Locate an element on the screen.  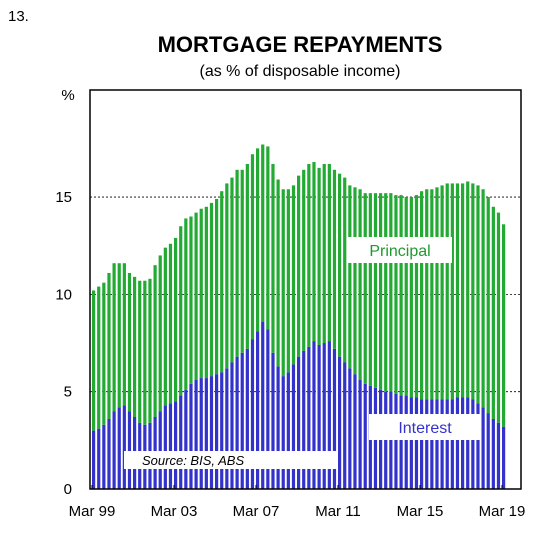
interest-label: Interest is located at coordinates (425, 428).